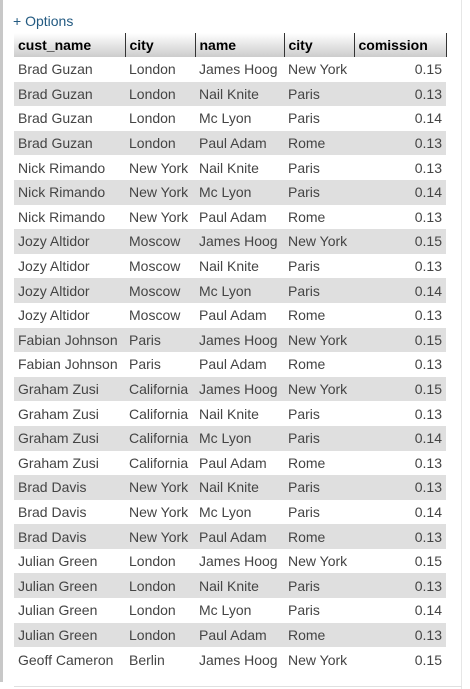 Image resolution: width=470 pixels, height=689 pixels. Describe the element at coordinates (230, 94) in the screenshot. I see `table-row: Brad Guzan London Nail Knite Paris 0.13` at that location.